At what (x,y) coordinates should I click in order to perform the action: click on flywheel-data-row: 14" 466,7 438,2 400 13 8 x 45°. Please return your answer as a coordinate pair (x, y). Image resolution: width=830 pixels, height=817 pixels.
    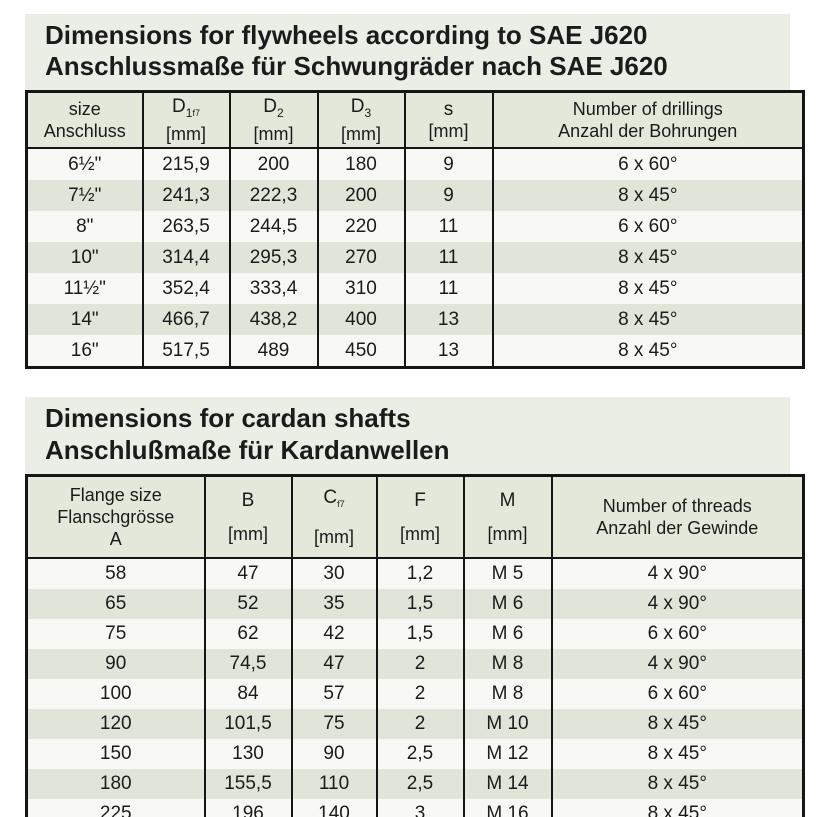
    Looking at the image, I should click on (415, 320).